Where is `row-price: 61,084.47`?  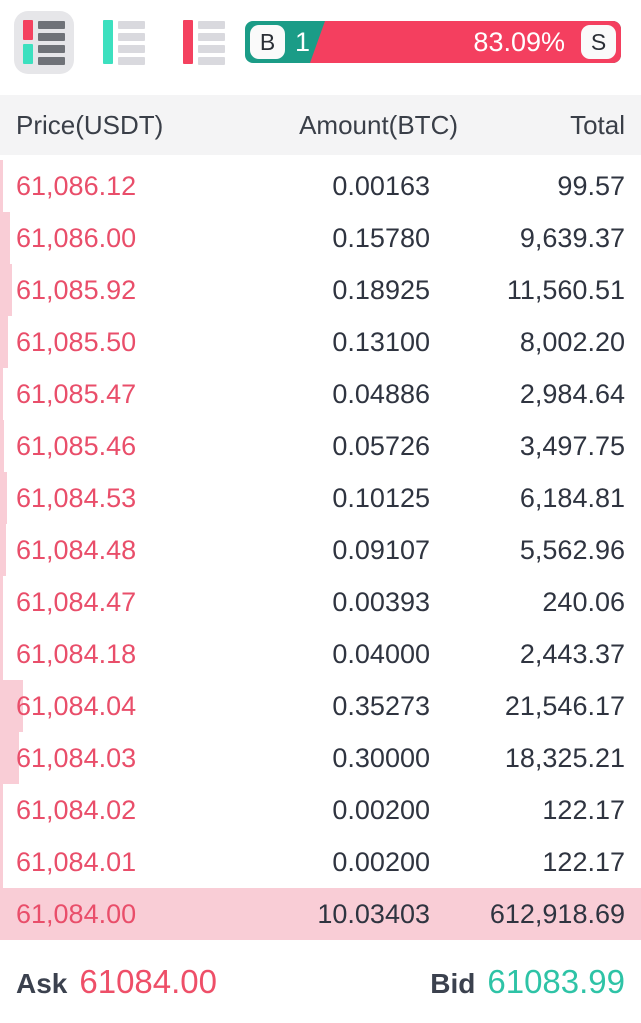 row-price: 61,084.47 is located at coordinates (76, 601).